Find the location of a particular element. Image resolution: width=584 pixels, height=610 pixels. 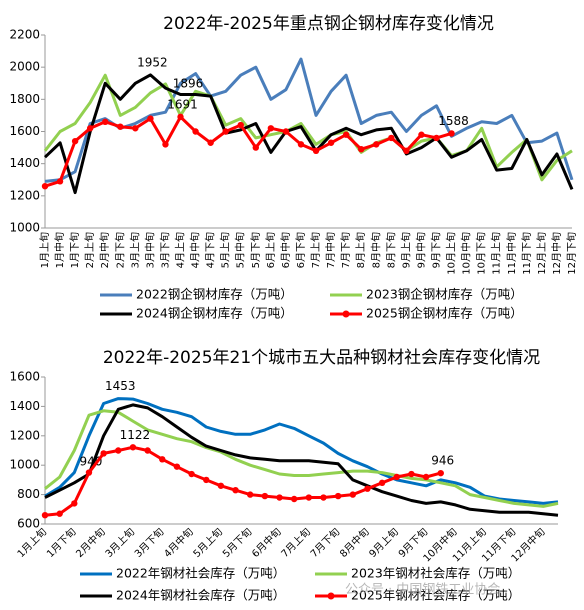

legend-marker is located at coordinates (346, 314).